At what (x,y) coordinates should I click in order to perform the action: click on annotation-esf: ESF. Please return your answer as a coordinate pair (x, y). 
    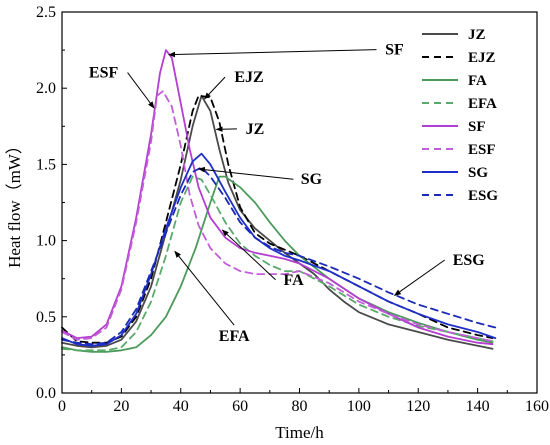
    Looking at the image, I should click on (104, 73).